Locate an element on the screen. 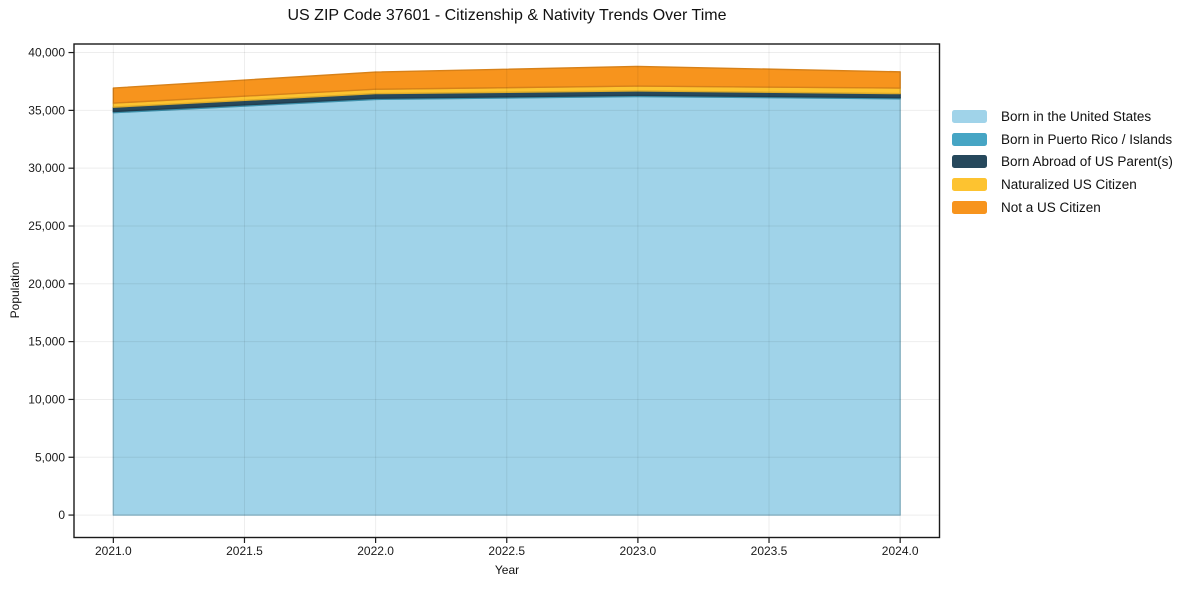  y-tick-label: 25,000 is located at coordinates (46, 226).